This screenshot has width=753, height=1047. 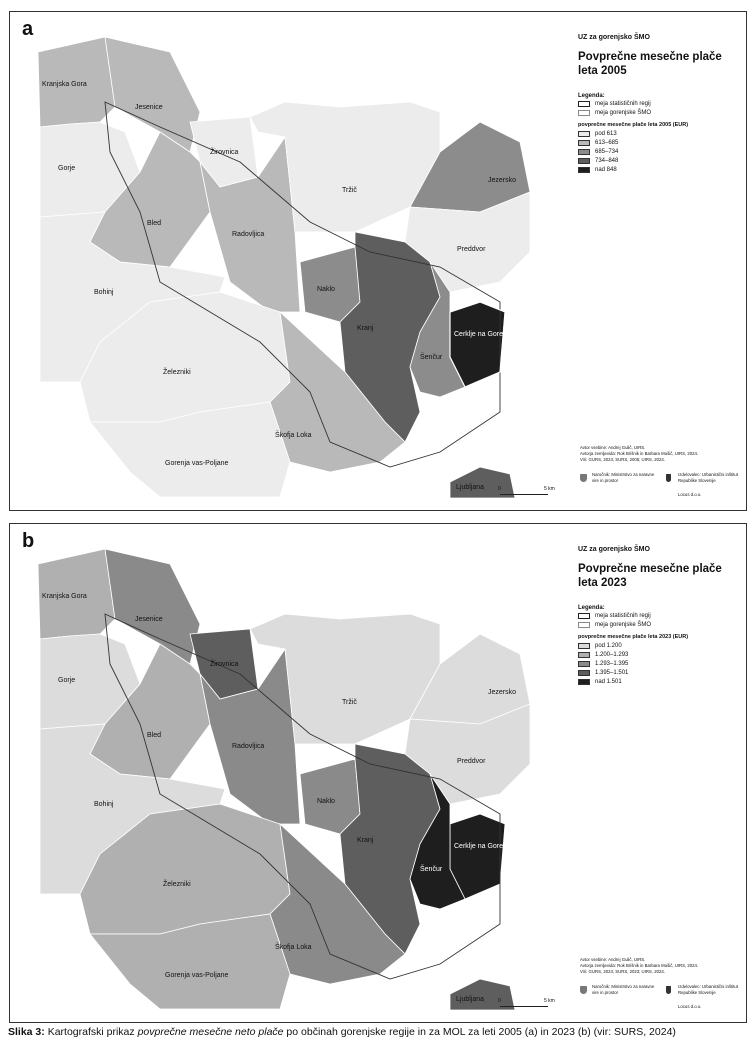 I want to click on panel-tag: a, so click(x=28, y=29).